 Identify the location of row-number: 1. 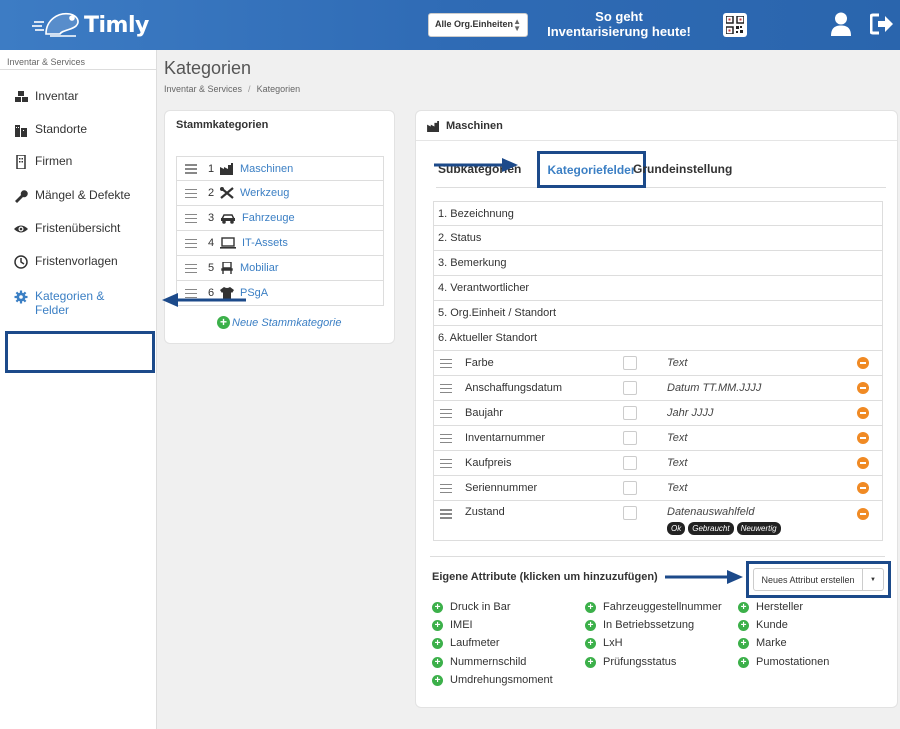
(211, 168).